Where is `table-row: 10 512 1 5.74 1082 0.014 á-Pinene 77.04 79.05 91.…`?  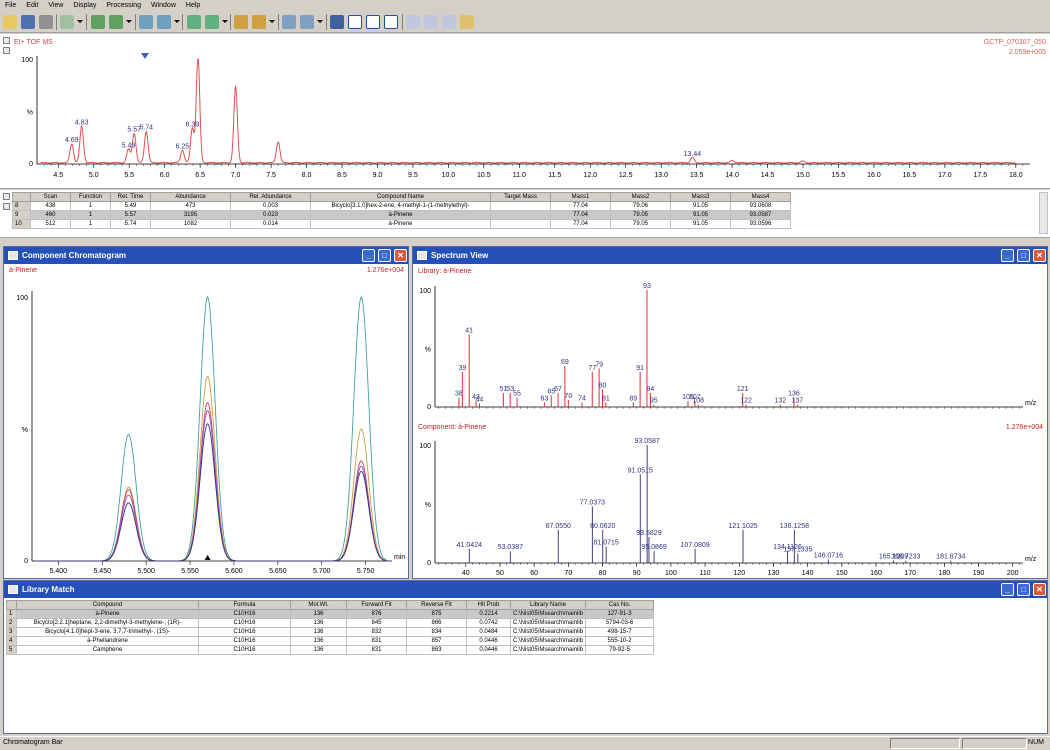 table-row: 10 512 1 5.74 1082 0.014 á-Pinene 77.04 79.05 91.… is located at coordinates (401, 224).